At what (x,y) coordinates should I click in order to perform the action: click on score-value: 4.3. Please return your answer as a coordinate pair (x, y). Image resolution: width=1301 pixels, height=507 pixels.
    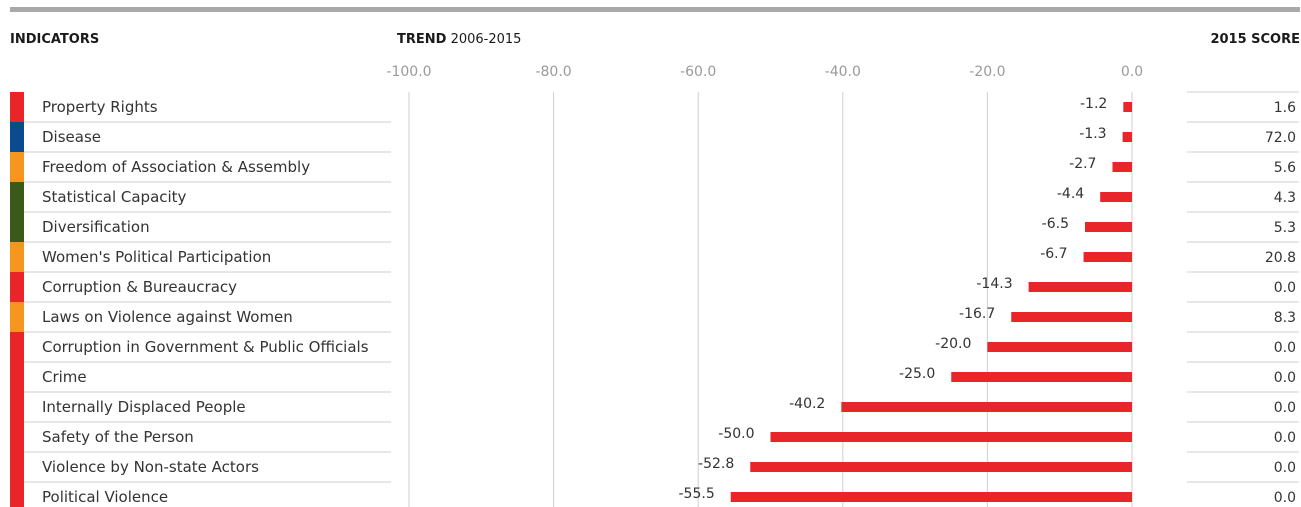
    Looking at the image, I should click on (1285, 198).